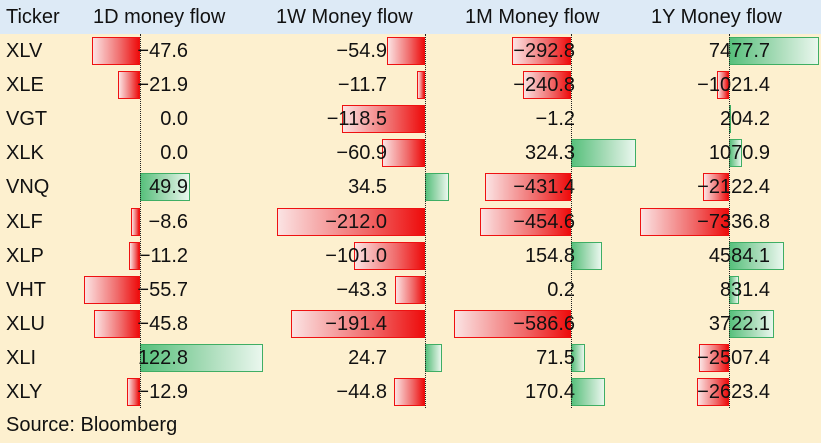  I want to click on flow-value-1m: 71.5, so click(555, 357).